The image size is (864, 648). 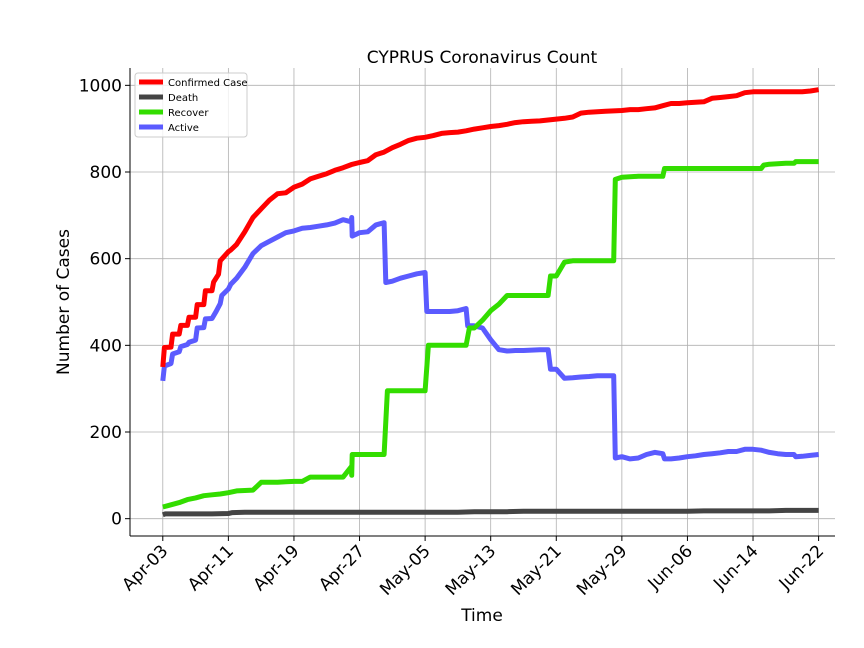 What do you see at coordinates (146, 568) in the screenshot?
I see `x-tick-label: Apr-03` at bounding box center [146, 568].